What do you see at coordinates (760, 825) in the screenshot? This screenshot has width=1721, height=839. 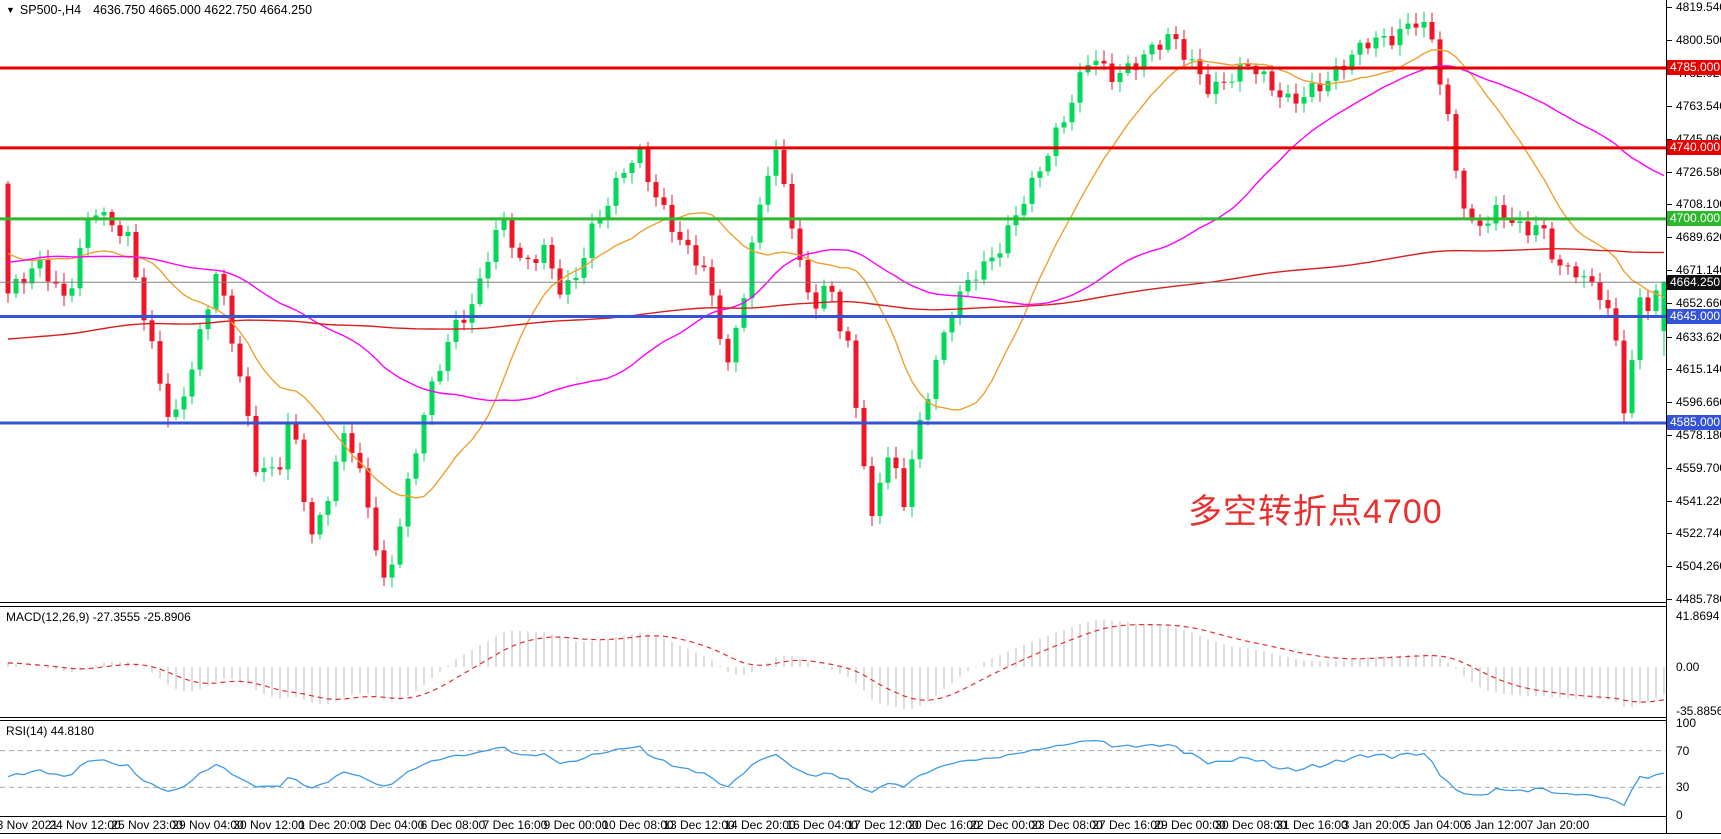 I see `time-tick-label: 14 Dec 20:00` at bounding box center [760, 825].